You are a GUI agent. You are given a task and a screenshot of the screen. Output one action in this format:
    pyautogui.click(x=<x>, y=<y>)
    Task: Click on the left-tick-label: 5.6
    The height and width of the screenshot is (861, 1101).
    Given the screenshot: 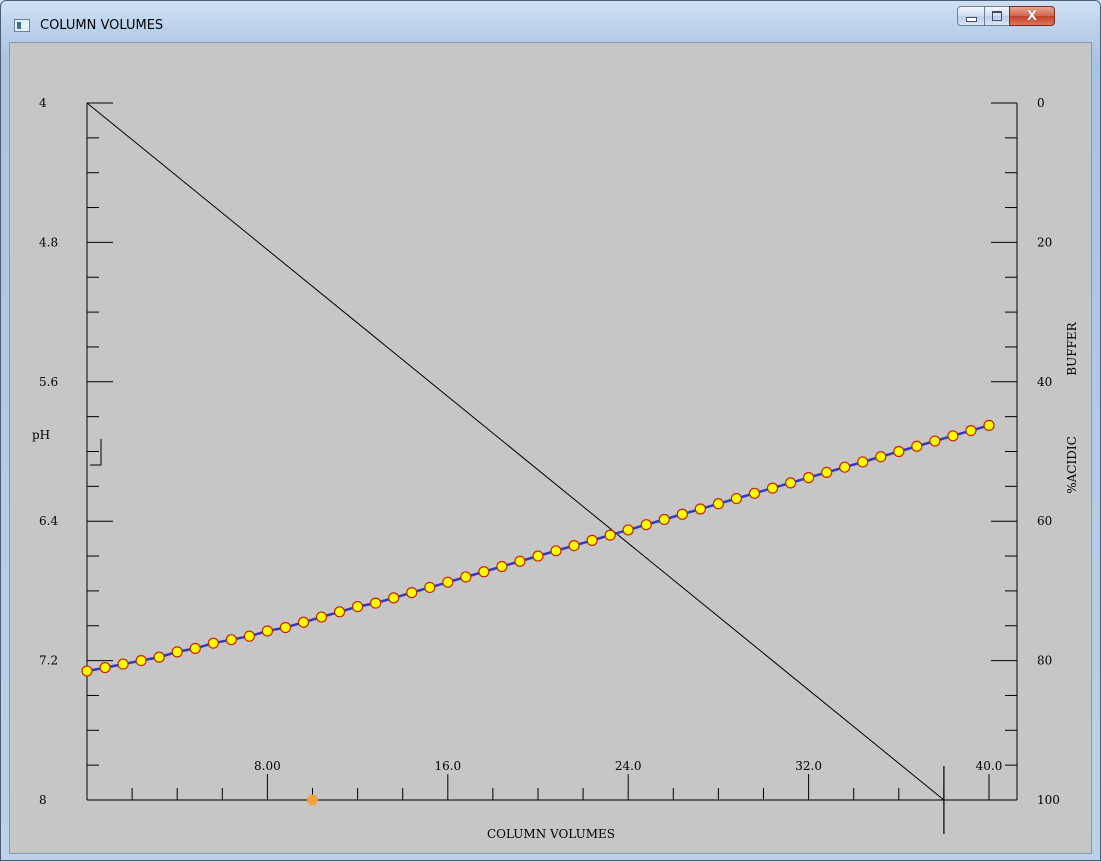 What is the action you would take?
    pyautogui.click(x=48, y=382)
    